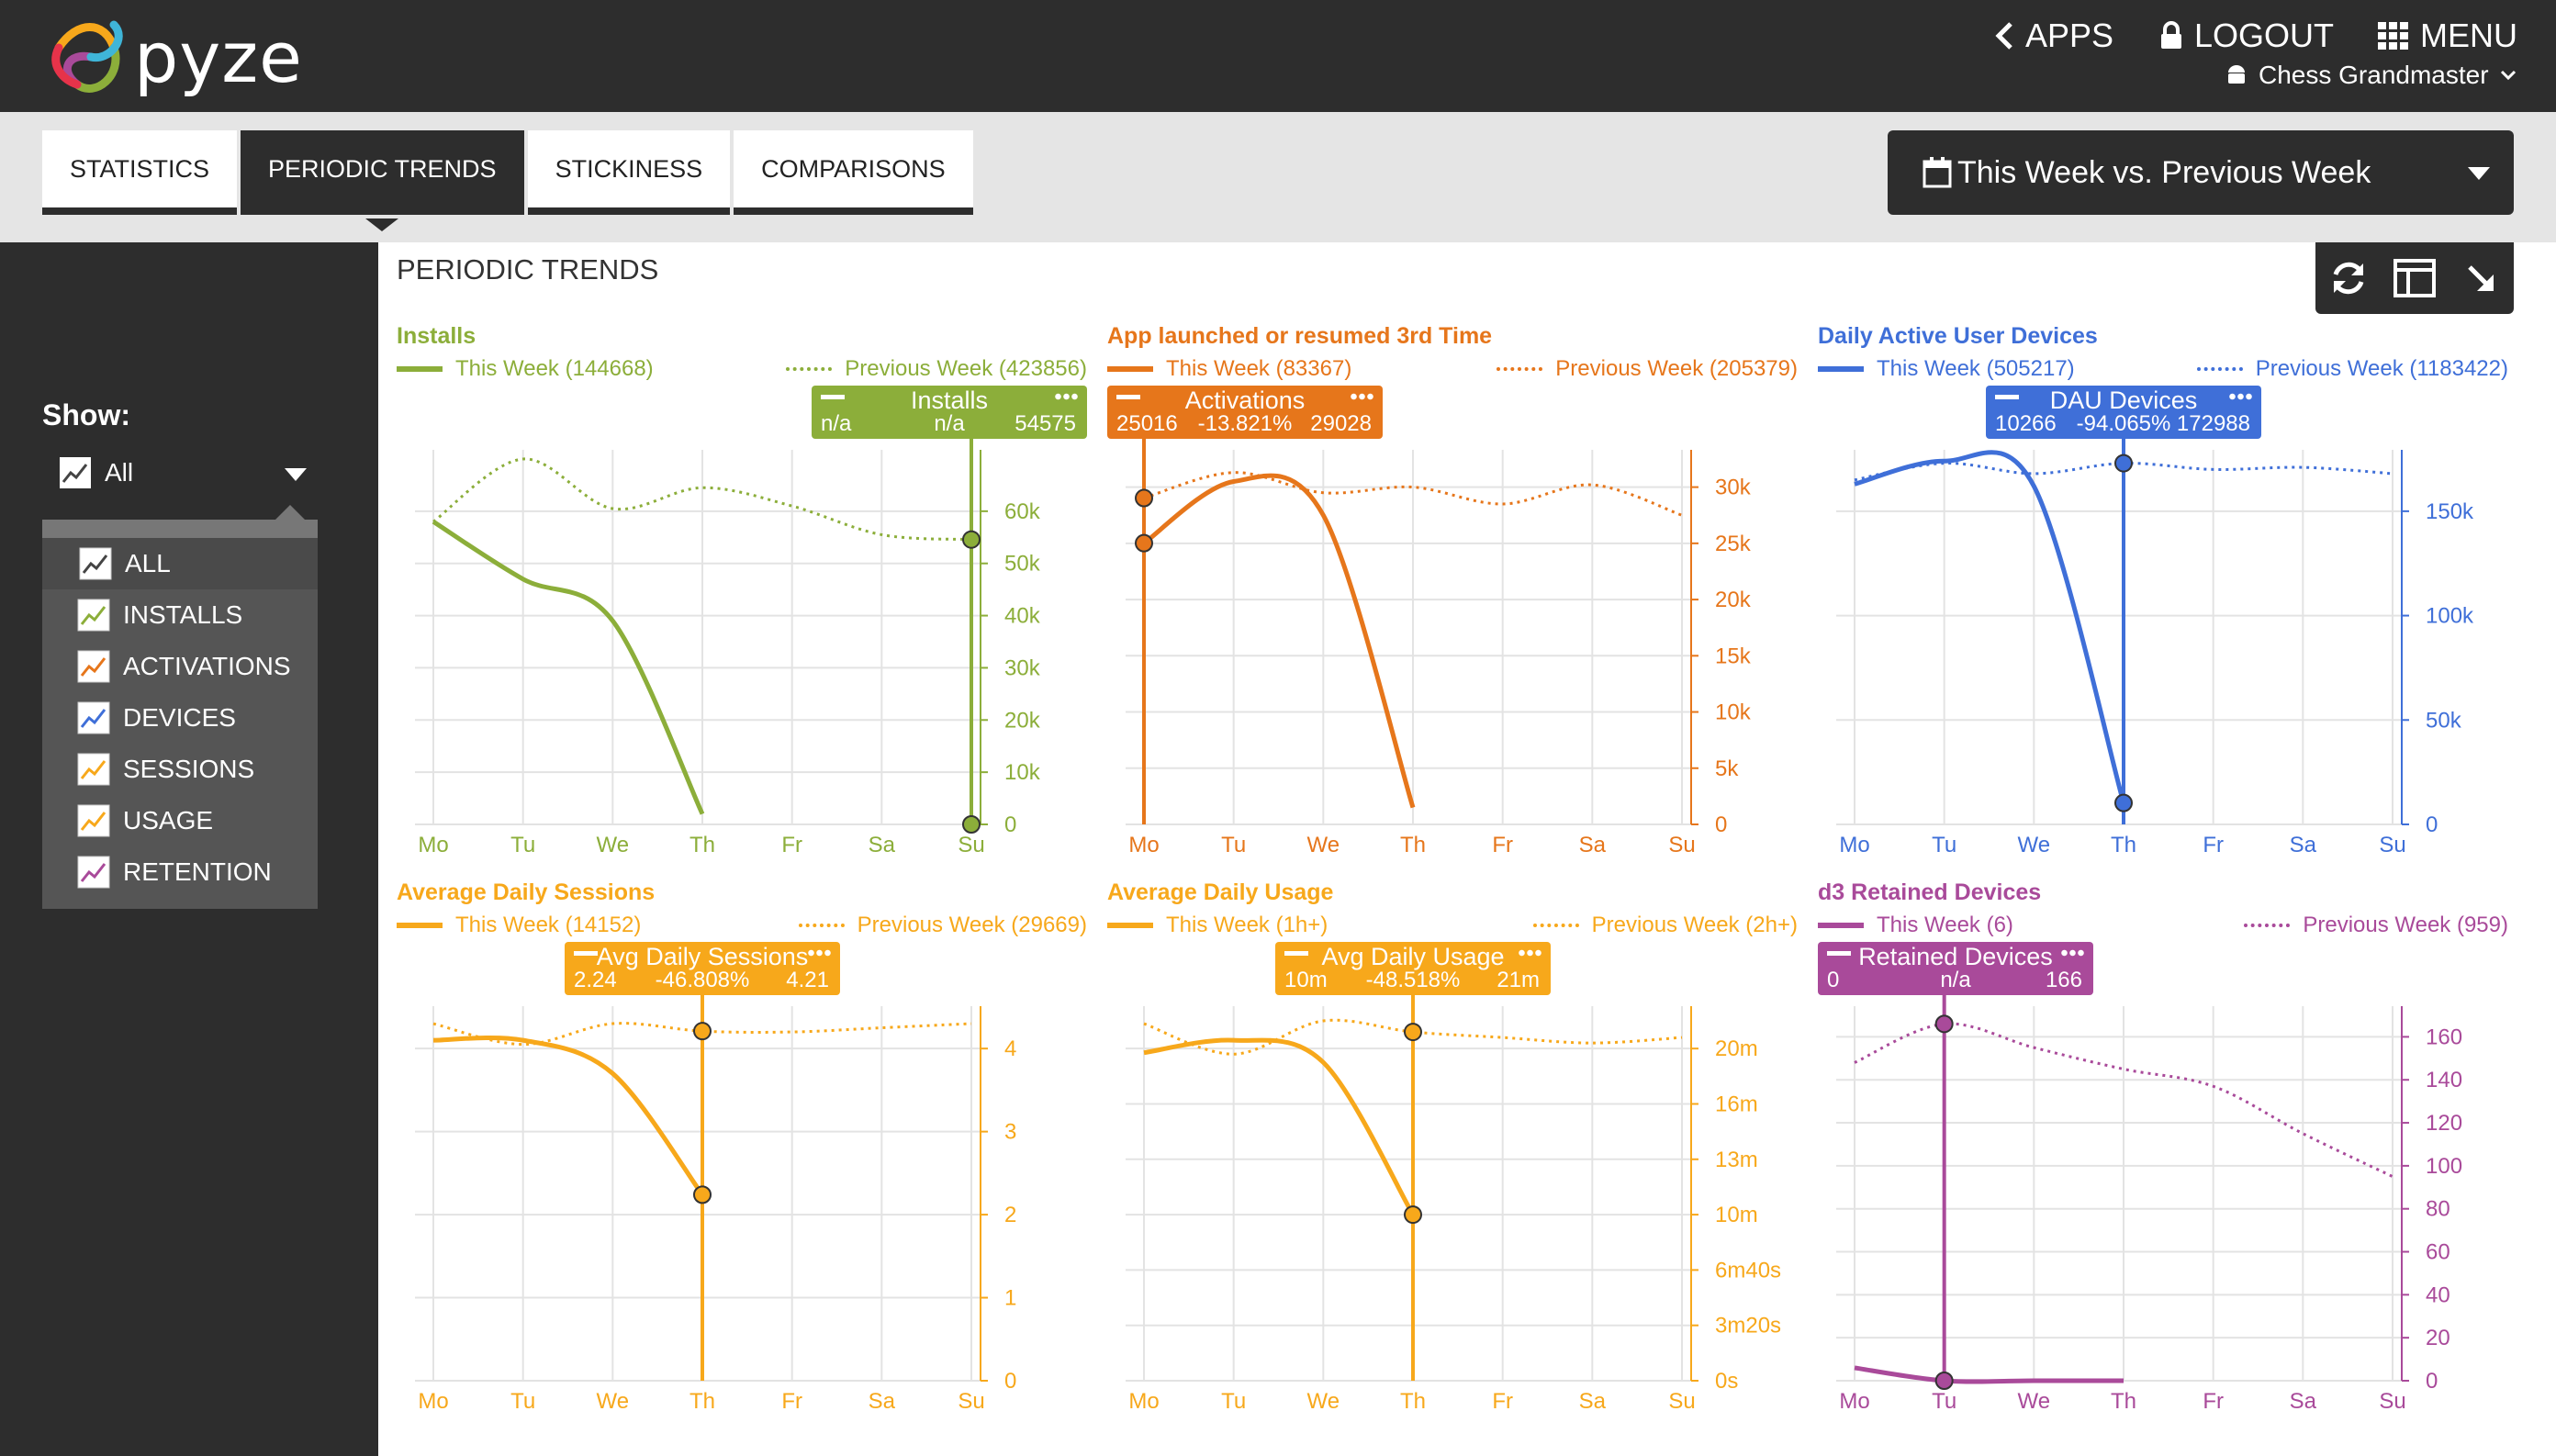  I want to click on page-title: PERIODIC TRENDS, so click(528, 269).